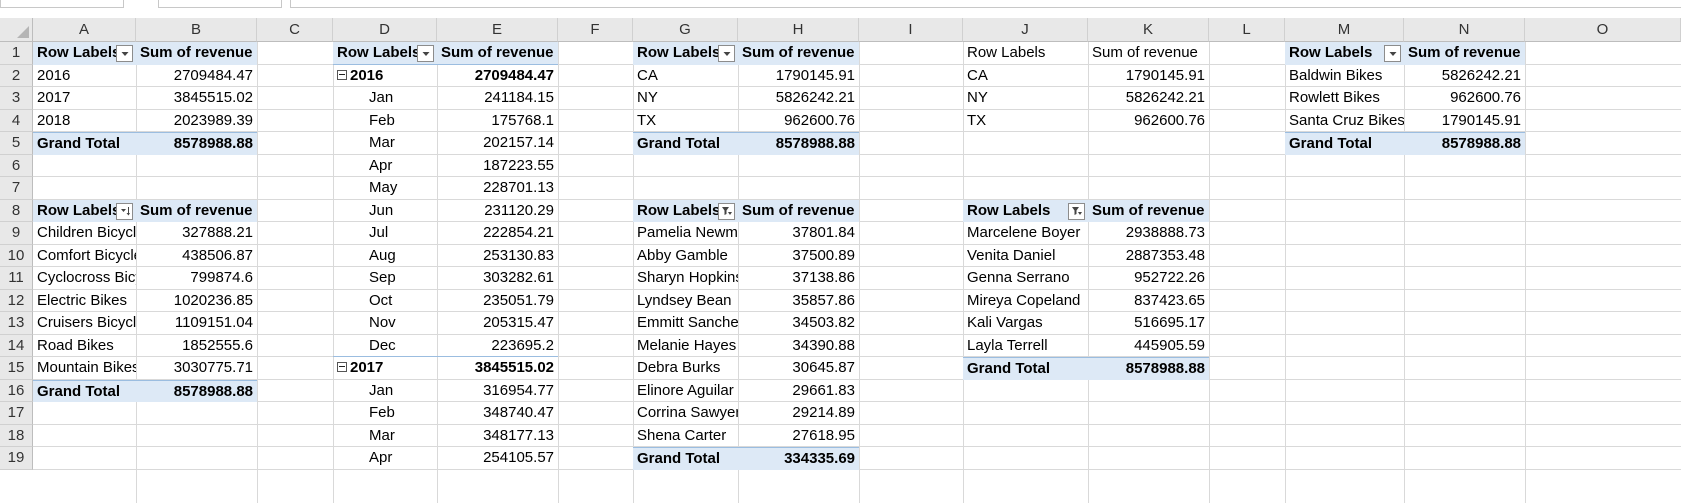  Describe the element at coordinates (217, 255) in the screenshot. I see `pivot-row-value: 438506.87` at that location.